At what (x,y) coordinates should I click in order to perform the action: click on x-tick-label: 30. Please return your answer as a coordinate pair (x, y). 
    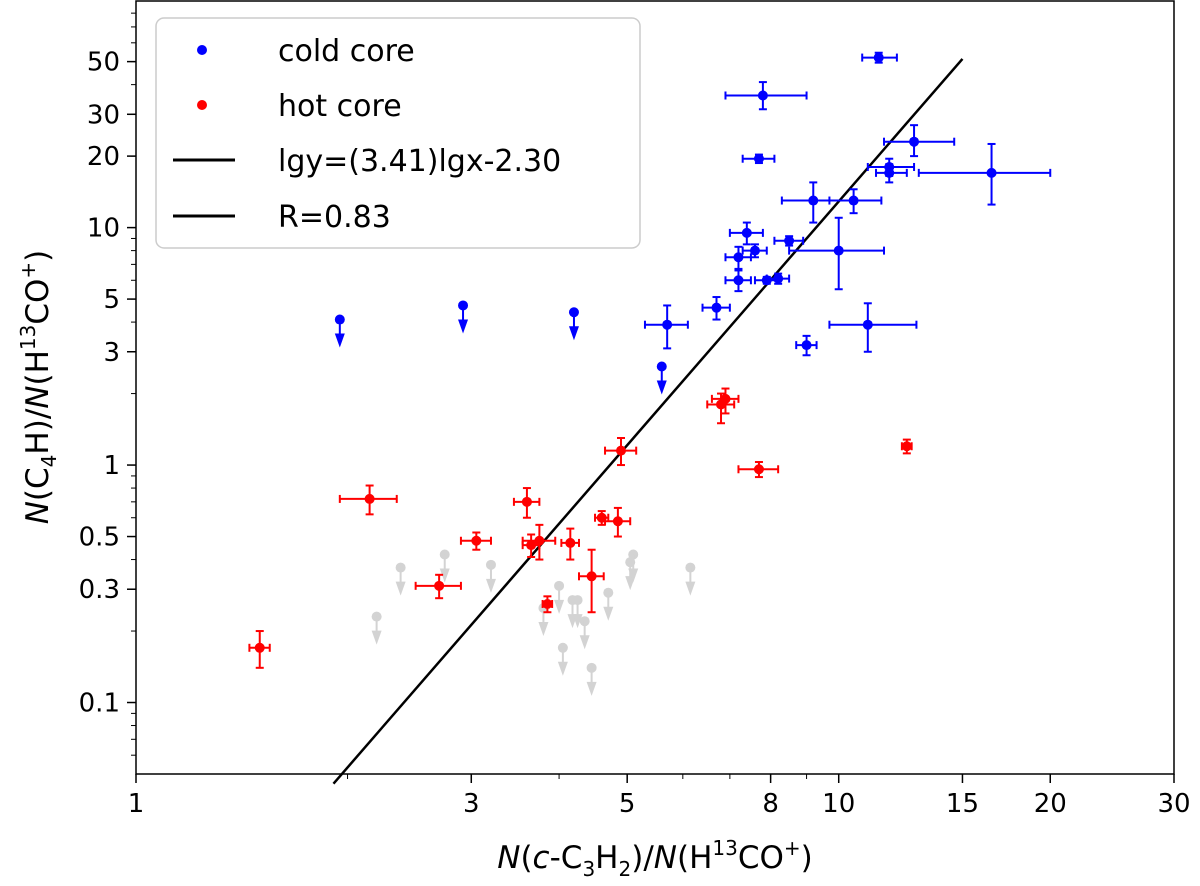
    Looking at the image, I should click on (1173, 804).